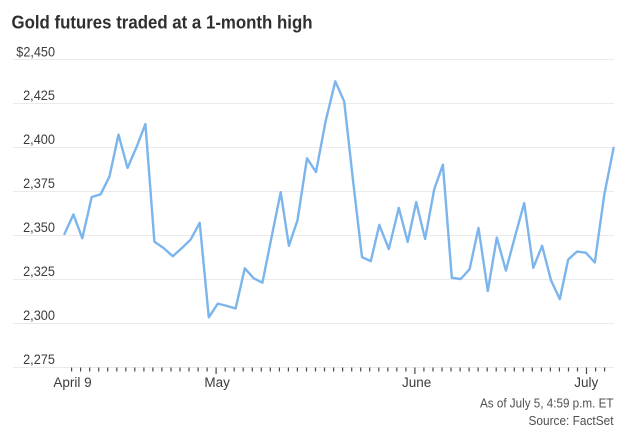 Image resolution: width=640 pixels, height=436 pixels. Describe the element at coordinates (162, 22) in the screenshot. I see `svg-text:Gold futures traded at a 1-mon: Gold futures traded at a 1-month high` at that location.